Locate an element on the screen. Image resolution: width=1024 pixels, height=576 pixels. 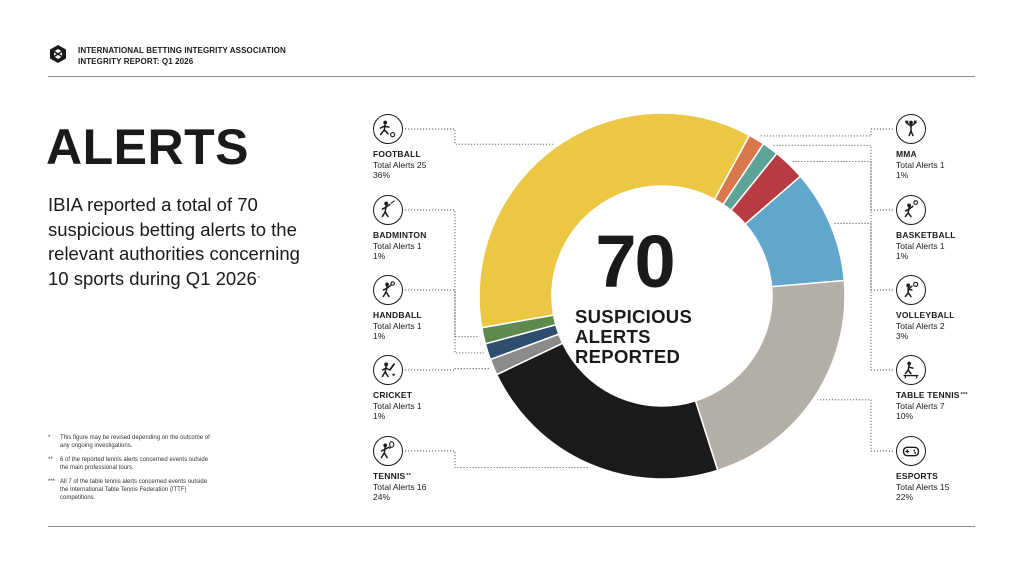
top-divider is located at coordinates (511, 76).